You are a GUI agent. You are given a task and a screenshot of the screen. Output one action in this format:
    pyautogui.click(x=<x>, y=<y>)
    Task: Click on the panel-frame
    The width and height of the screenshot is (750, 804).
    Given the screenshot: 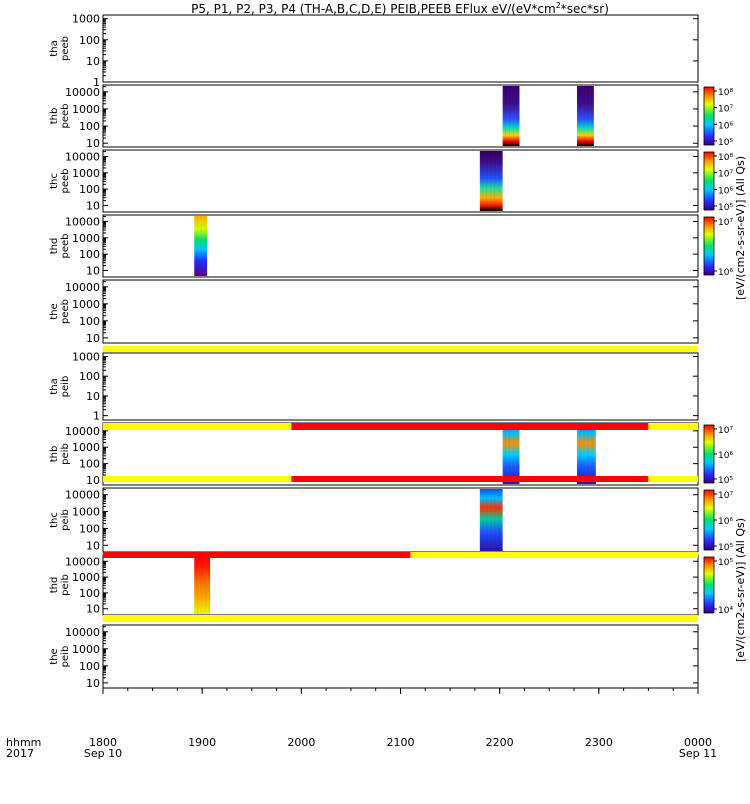 What is the action you would take?
    pyautogui.click(x=400, y=311)
    